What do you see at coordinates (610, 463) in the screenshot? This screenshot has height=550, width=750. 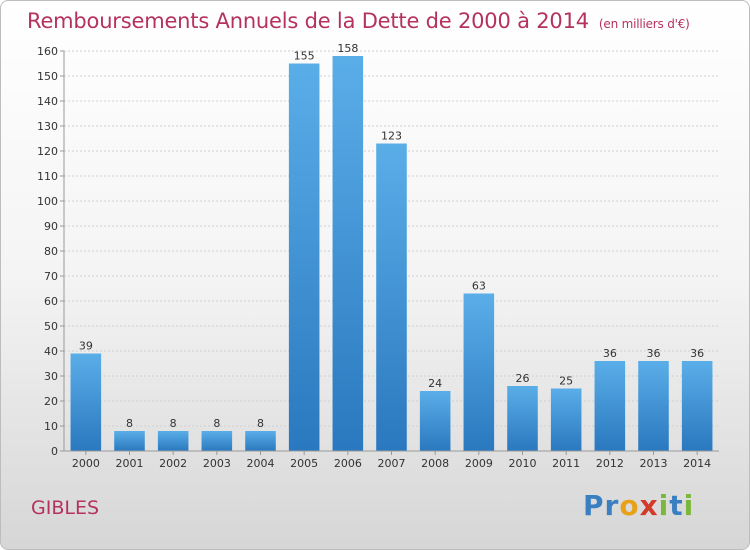 I see `x-tick-label: 2012` at bounding box center [610, 463].